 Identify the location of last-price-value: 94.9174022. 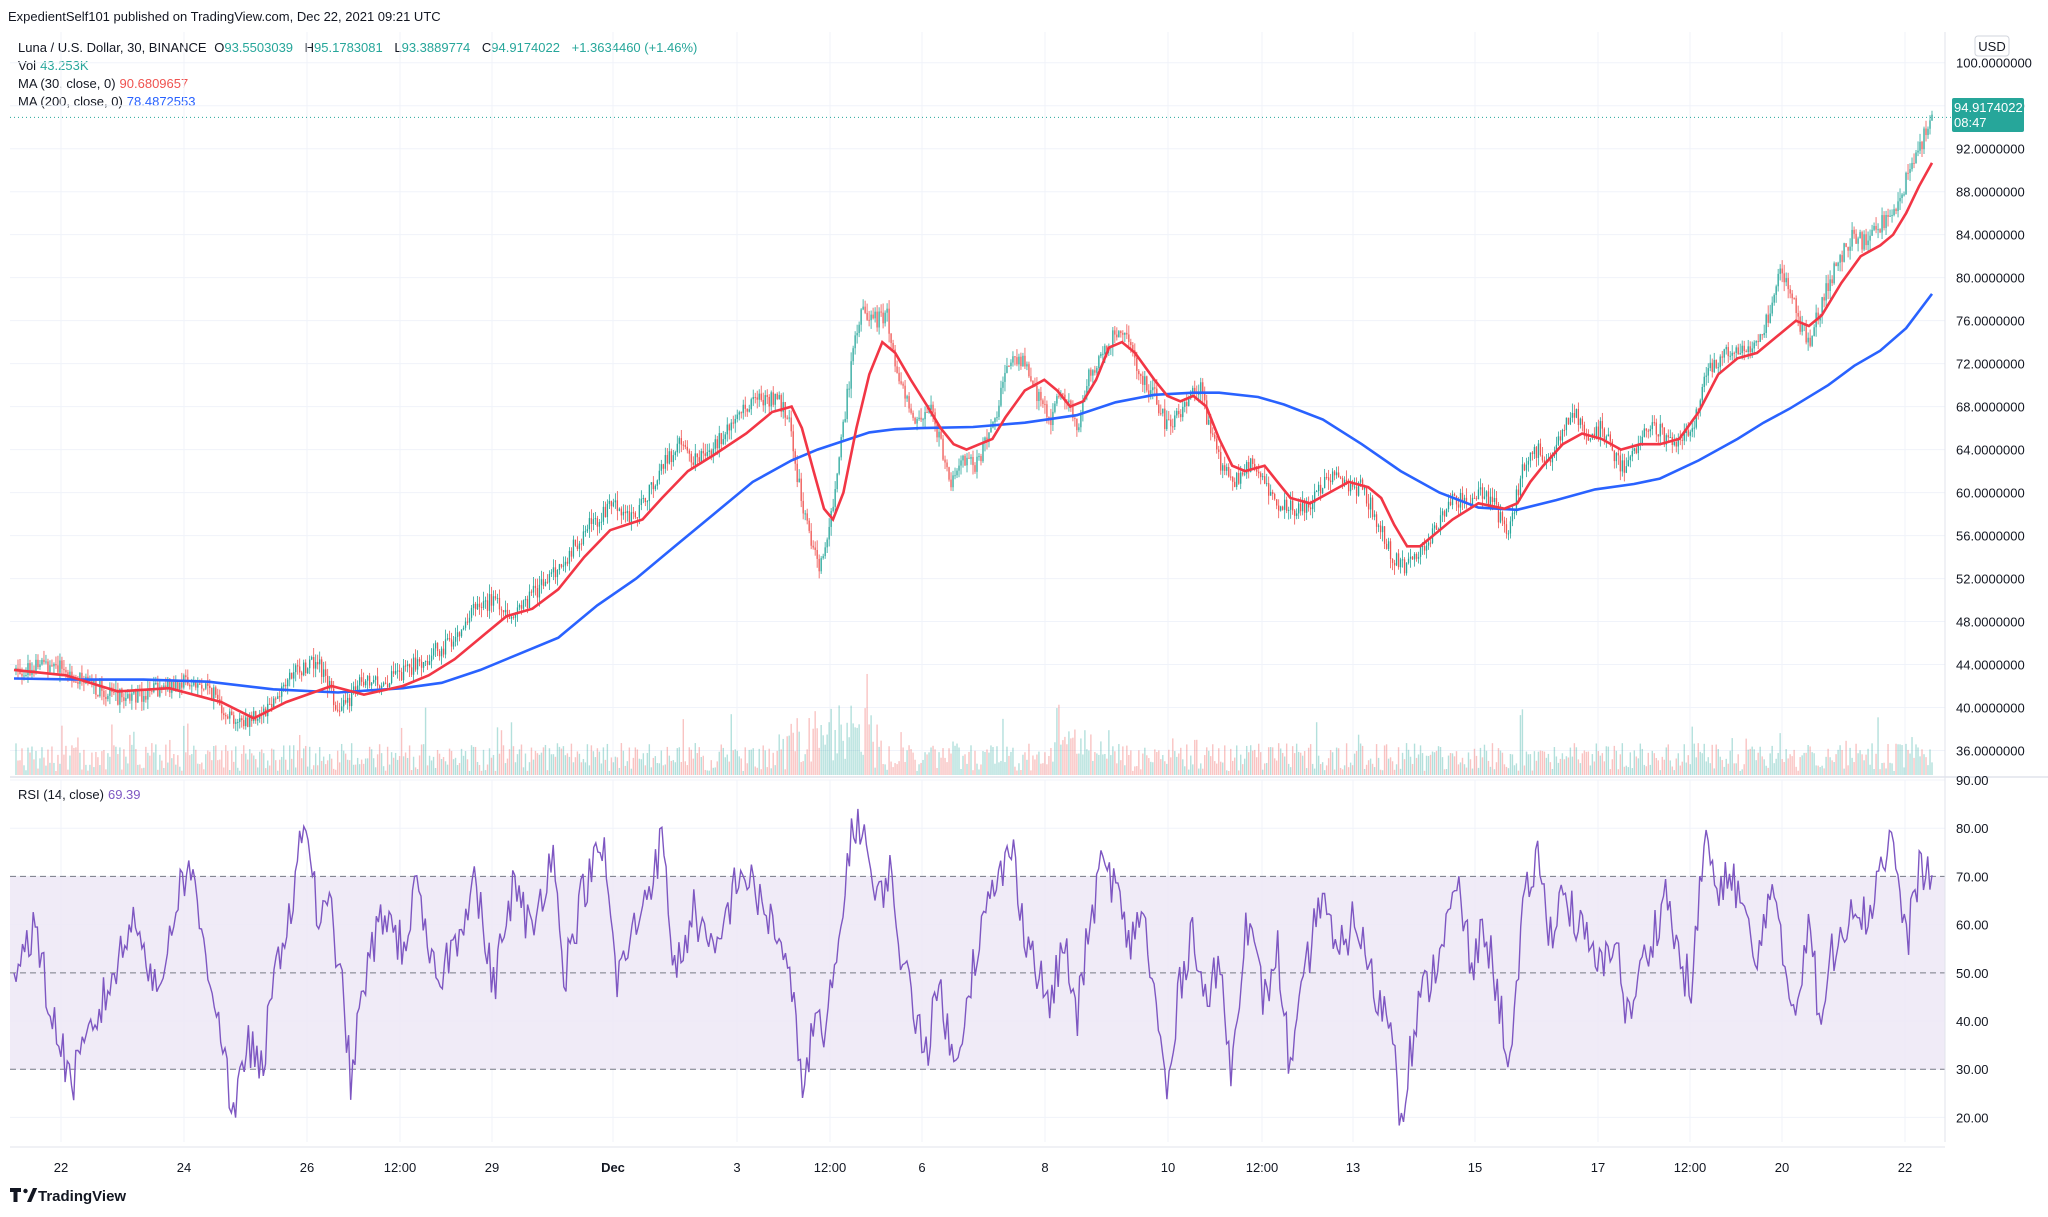
(1988, 107).